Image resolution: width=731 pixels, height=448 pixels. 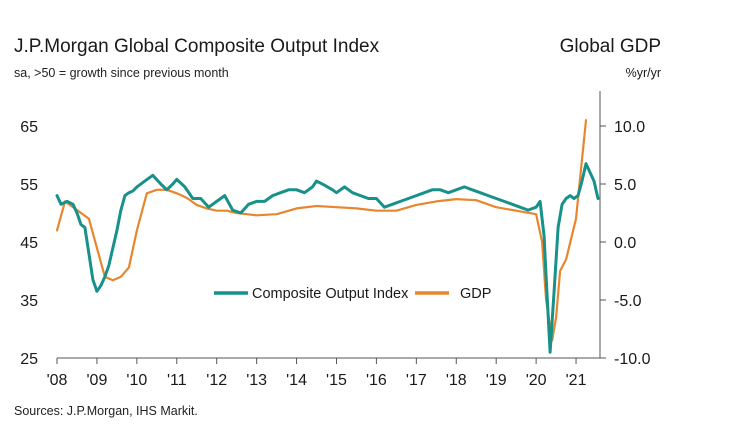 What do you see at coordinates (536, 380) in the screenshot?
I see `x-tick-label: '20` at bounding box center [536, 380].